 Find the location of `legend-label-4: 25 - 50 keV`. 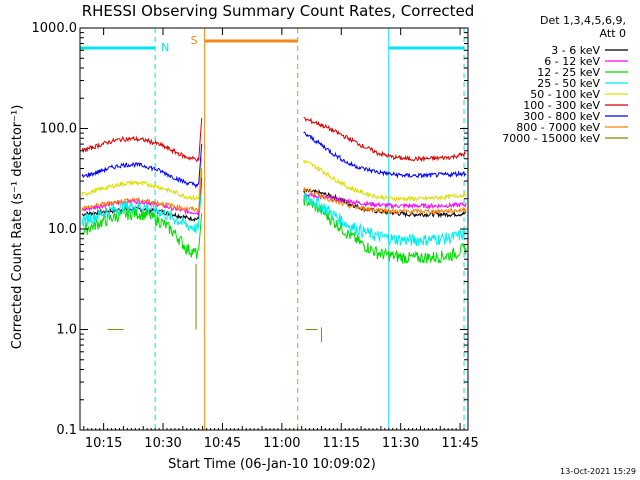

legend-label-4: 25 - 50 keV is located at coordinates (568, 83).